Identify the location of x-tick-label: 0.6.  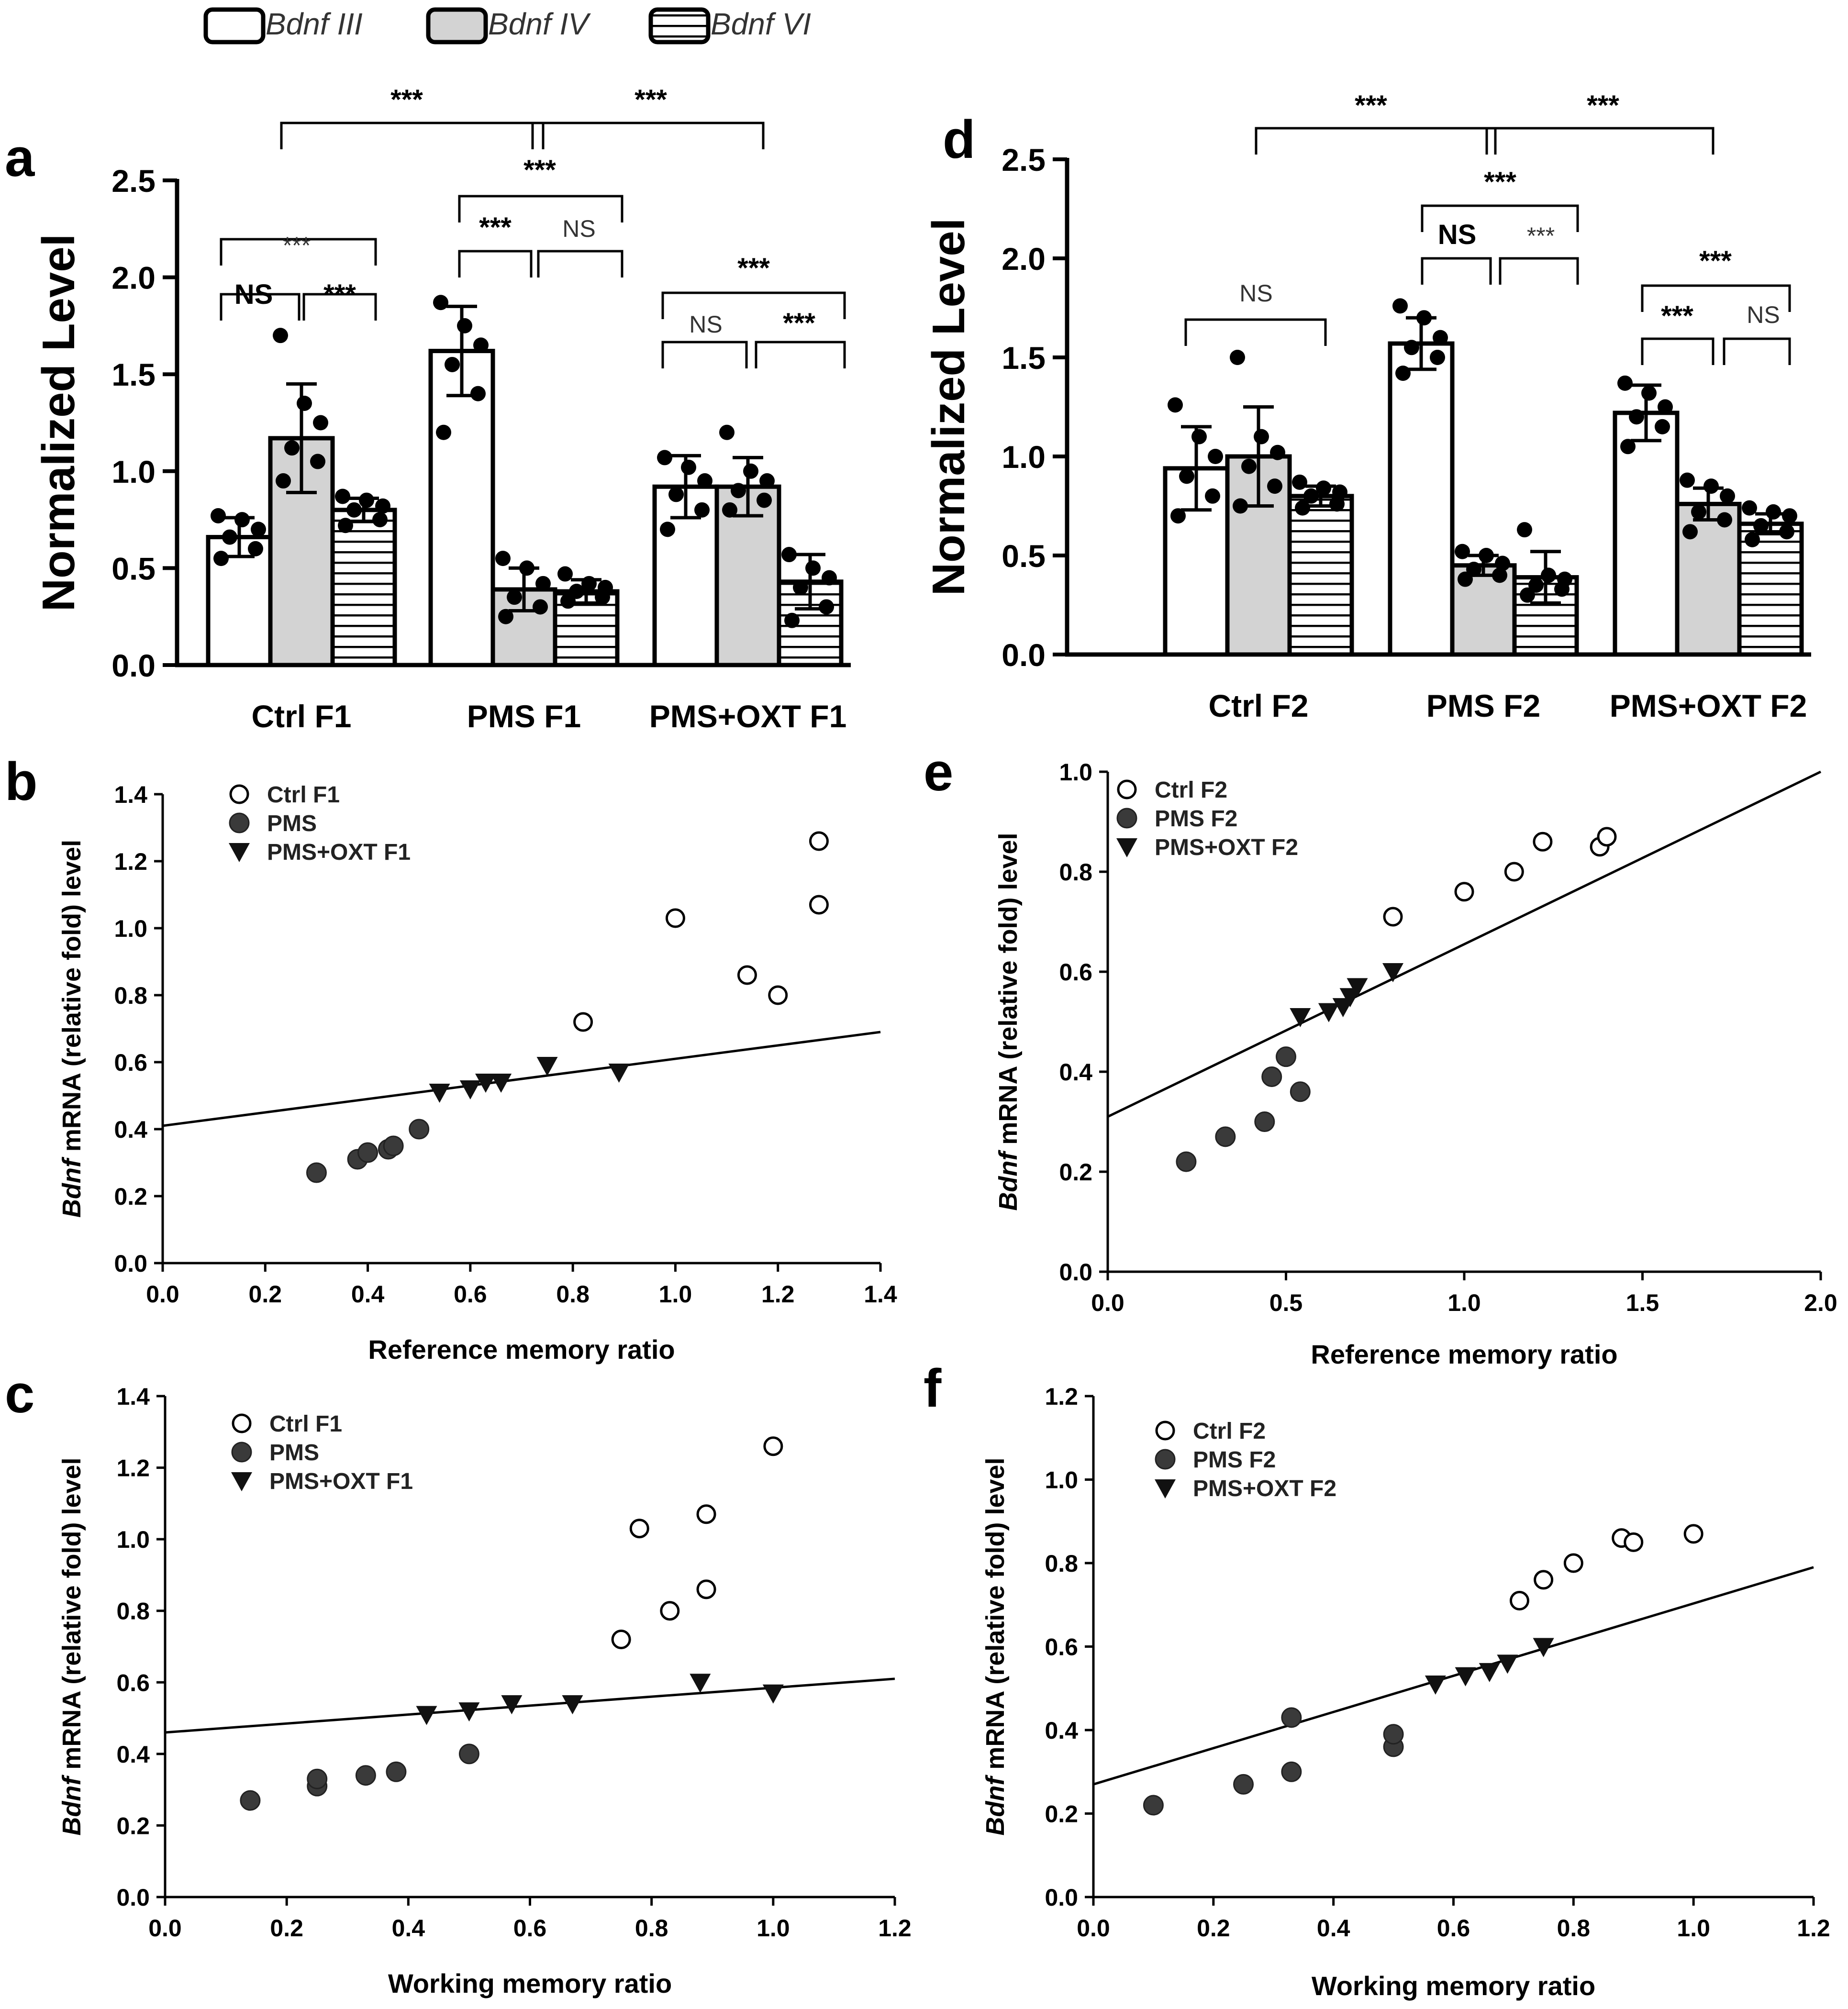
(471, 1295).